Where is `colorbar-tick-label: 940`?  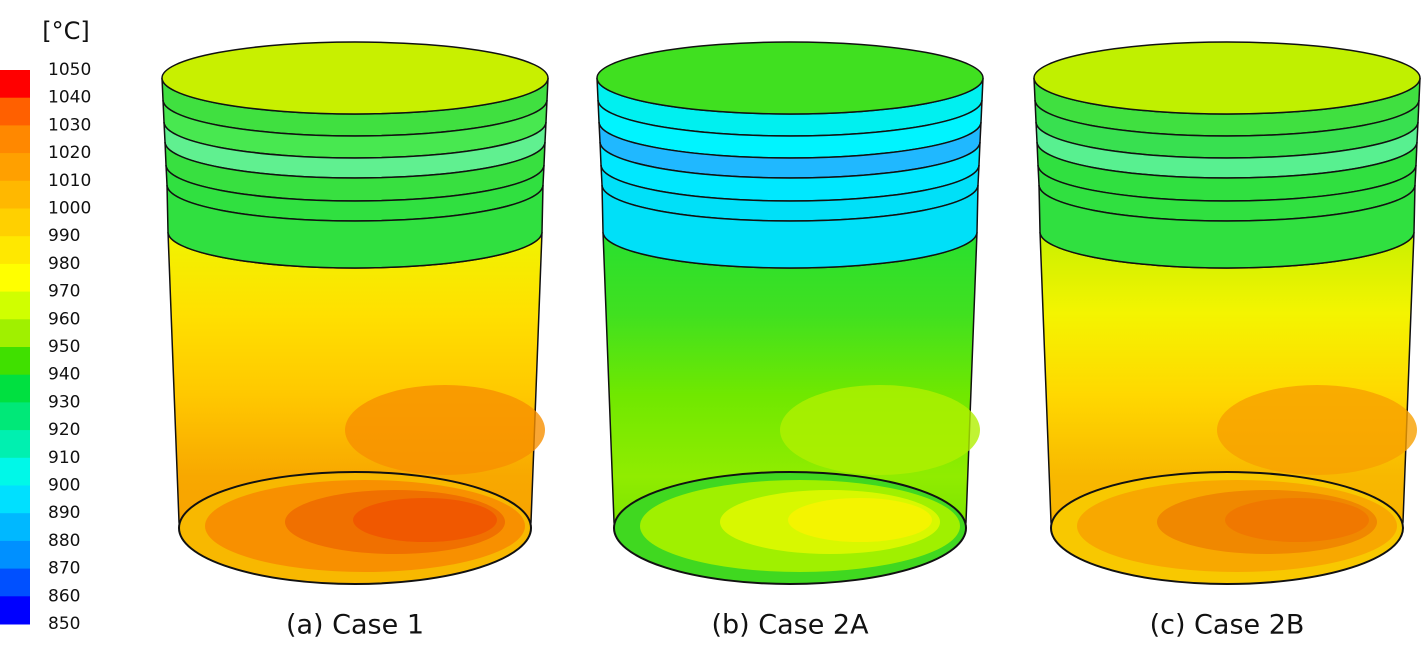 colorbar-tick-label: 940 is located at coordinates (64, 375).